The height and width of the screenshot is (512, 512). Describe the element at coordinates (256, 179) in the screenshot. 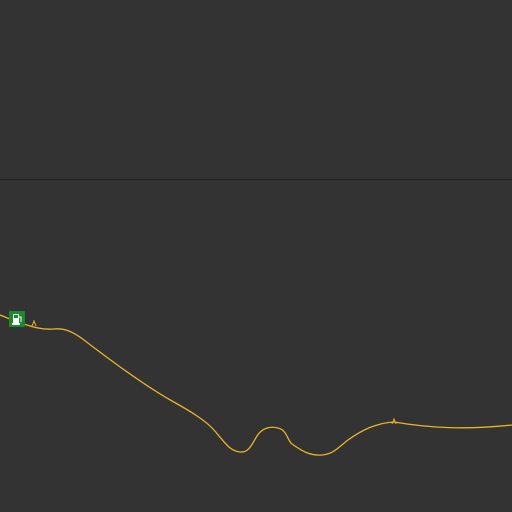

I see `tile-boundary-line` at that location.